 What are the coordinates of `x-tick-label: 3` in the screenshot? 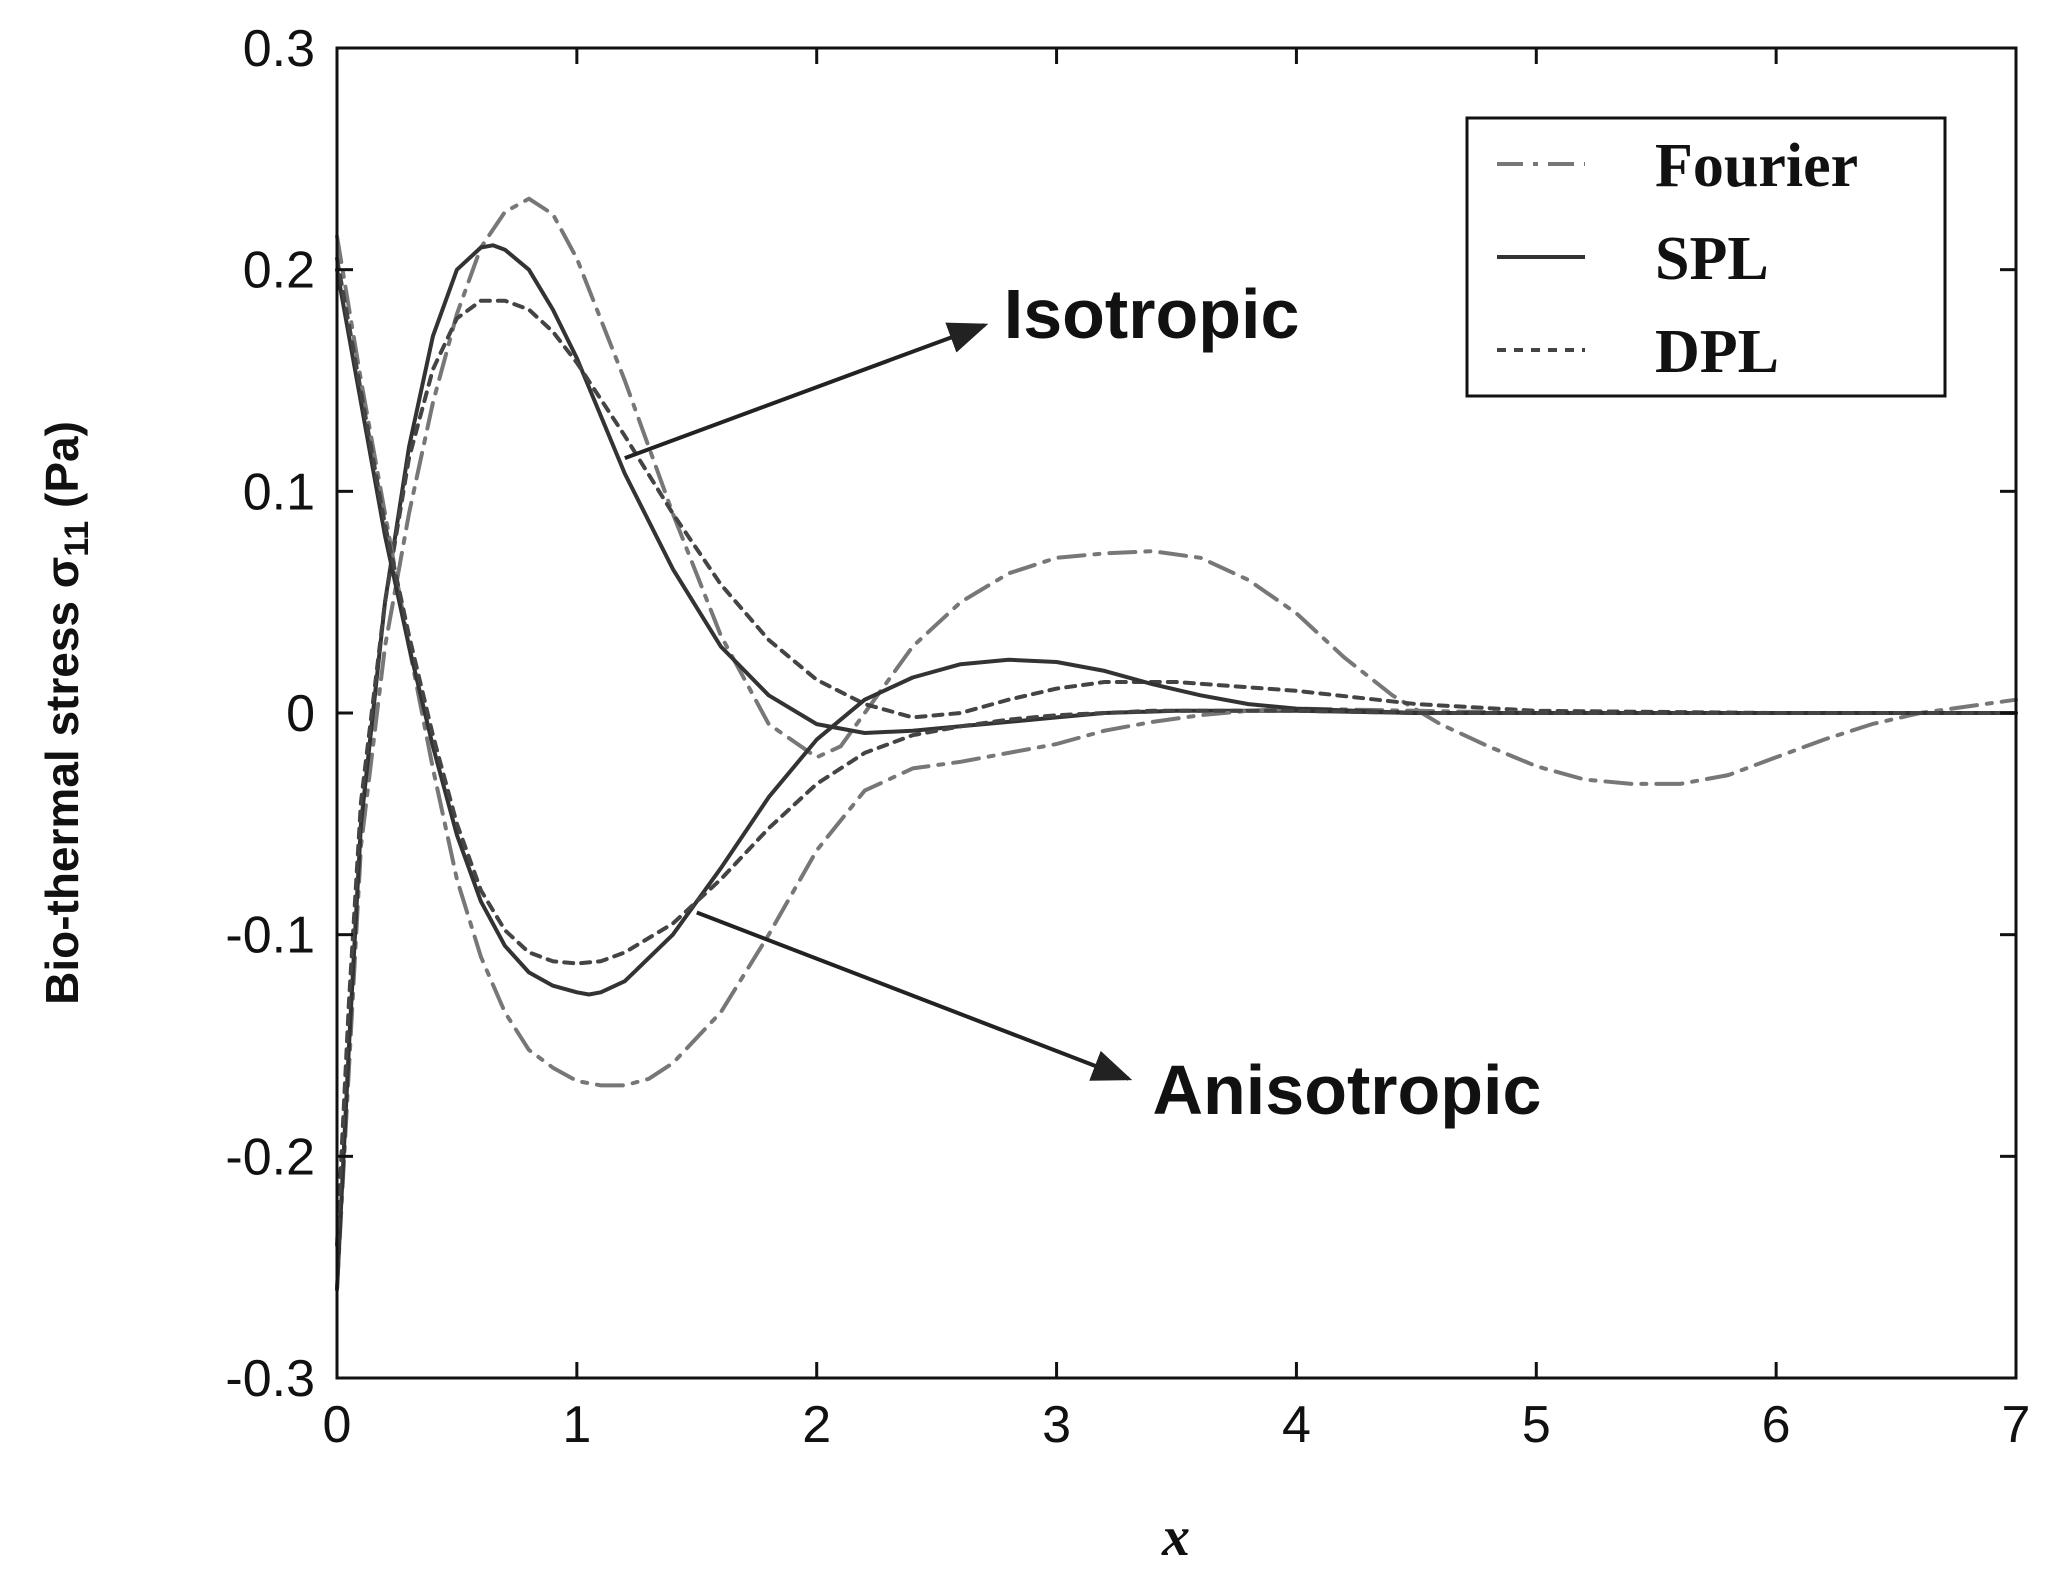 It's located at (1056, 1425).